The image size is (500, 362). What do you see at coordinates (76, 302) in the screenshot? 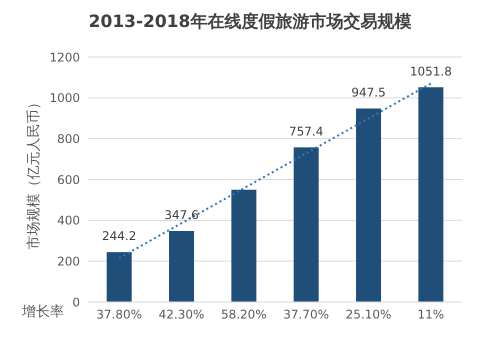
I see `y-tick-label: 0` at bounding box center [76, 302].